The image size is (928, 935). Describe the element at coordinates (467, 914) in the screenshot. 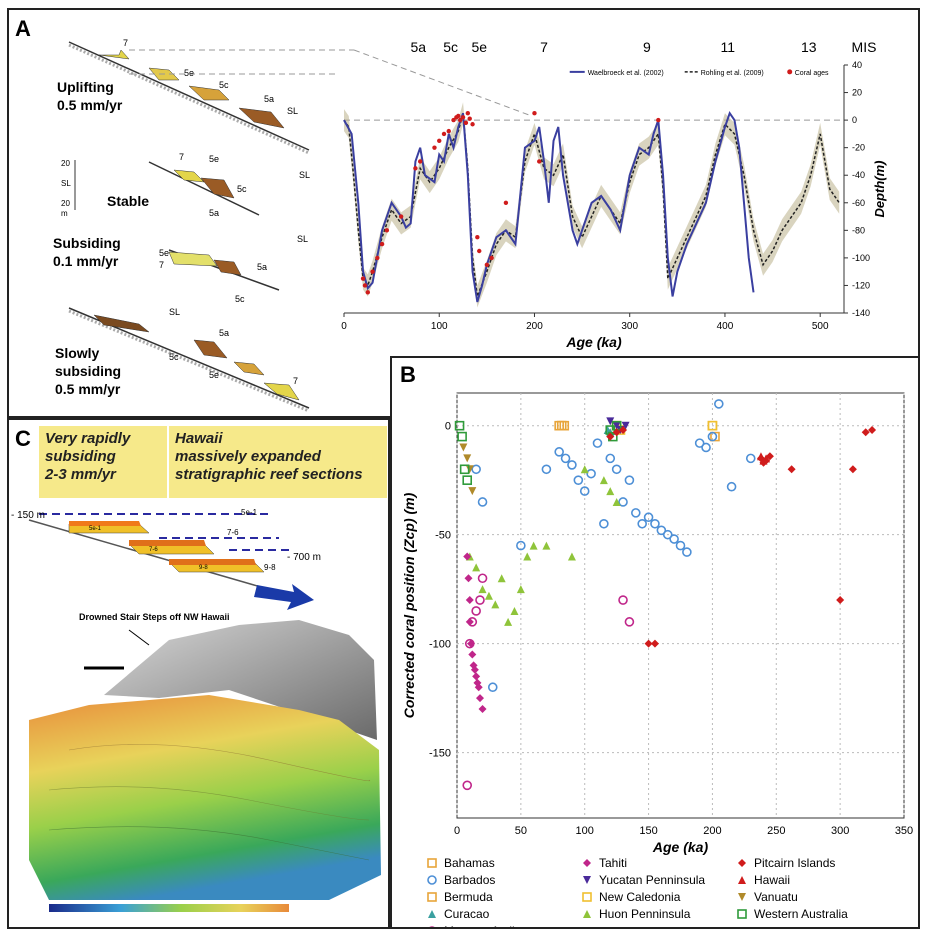

I see `legend-label: Curacao` at that location.